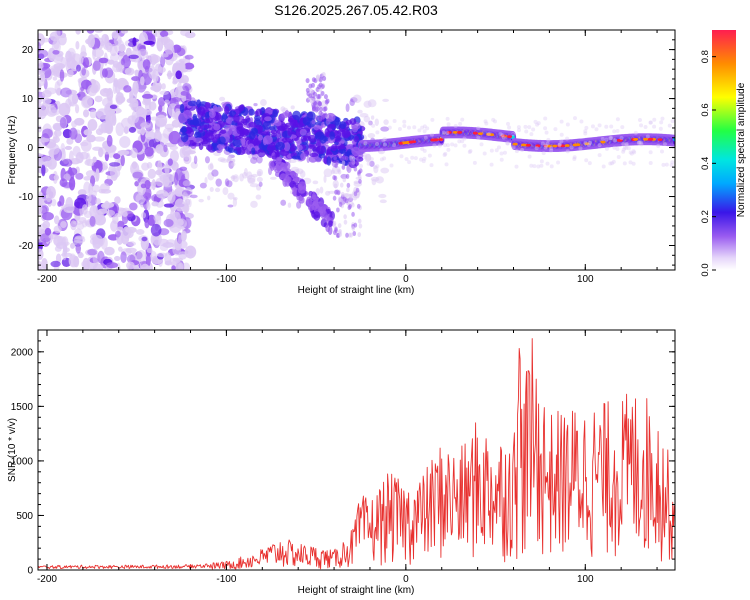  I want to click on colorbar-label: Normalized spectral amplitude, so click(741, 149).